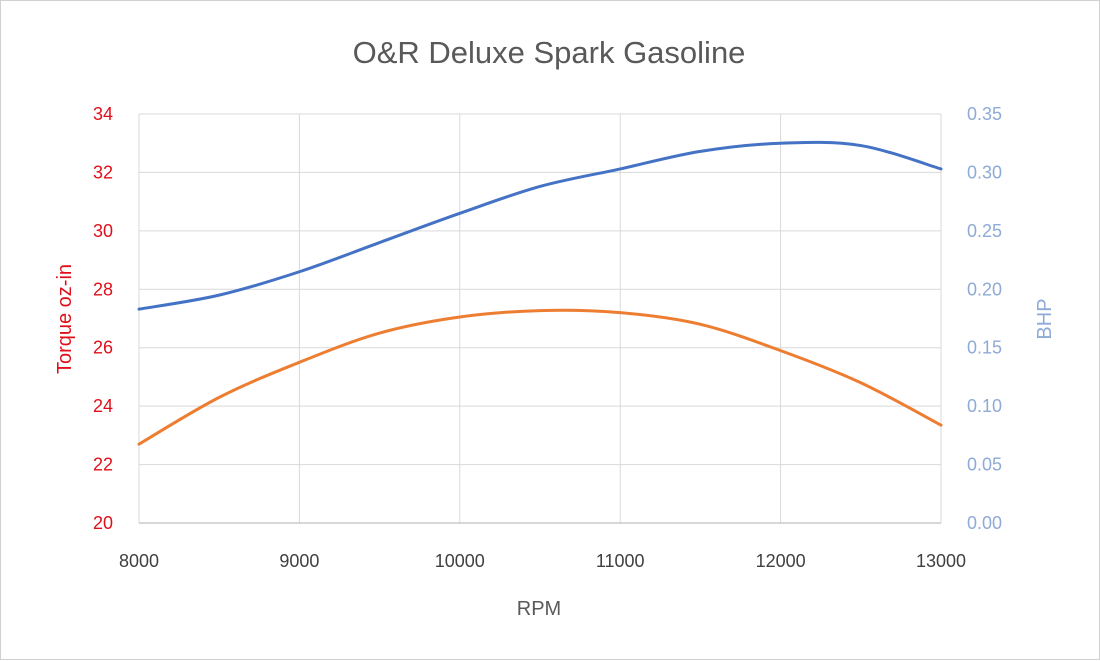 The height and width of the screenshot is (661, 1100). What do you see at coordinates (460, 561) in the screenshot?
I see `x-tick-label: 10000` at bounding box center [460, 561].